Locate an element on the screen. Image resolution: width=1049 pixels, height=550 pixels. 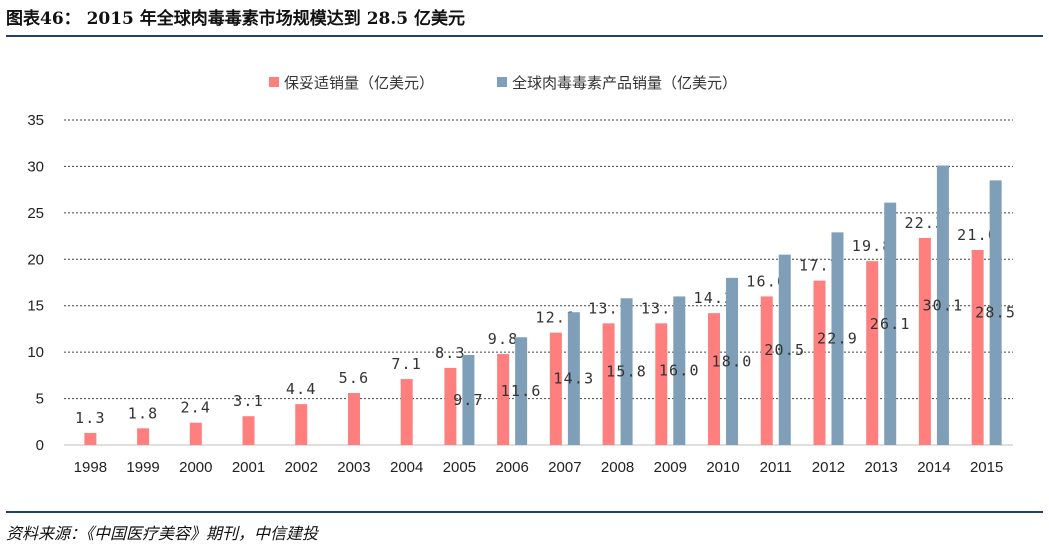
x-tick-label: 1998 is located at coordinates (90, 467).